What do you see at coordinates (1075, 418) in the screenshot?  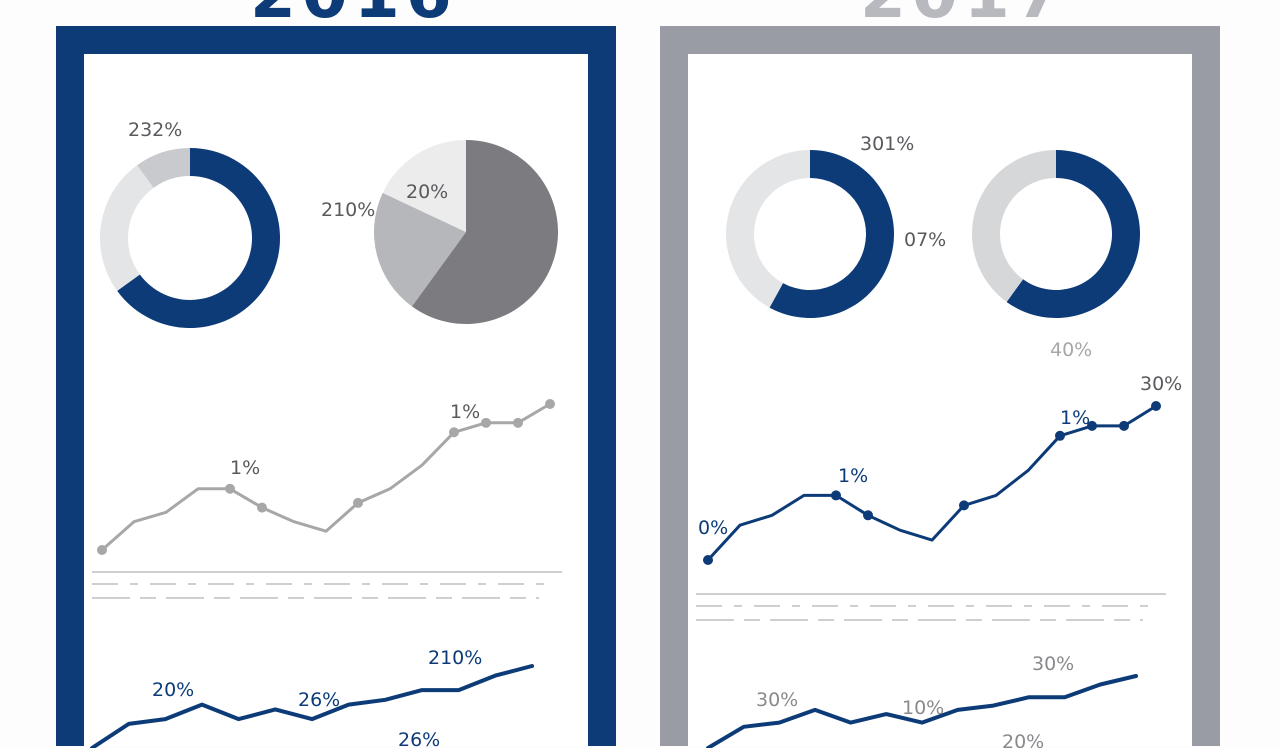 I see `line-2017-top-ann-2: 1%` at bounding box center [1075, 418].